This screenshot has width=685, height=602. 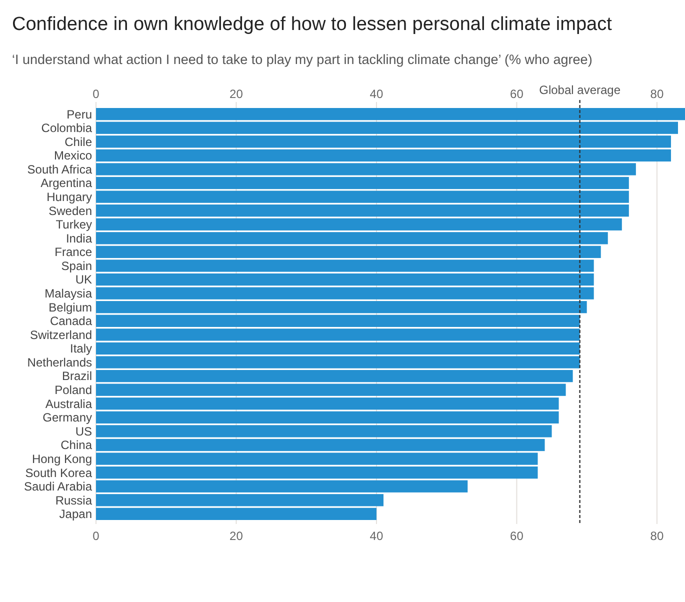 What do you see at coordinates (66, 183) in the screenshot?
I see `y-tick-label: Argentina` at bounding box center [66, 183].